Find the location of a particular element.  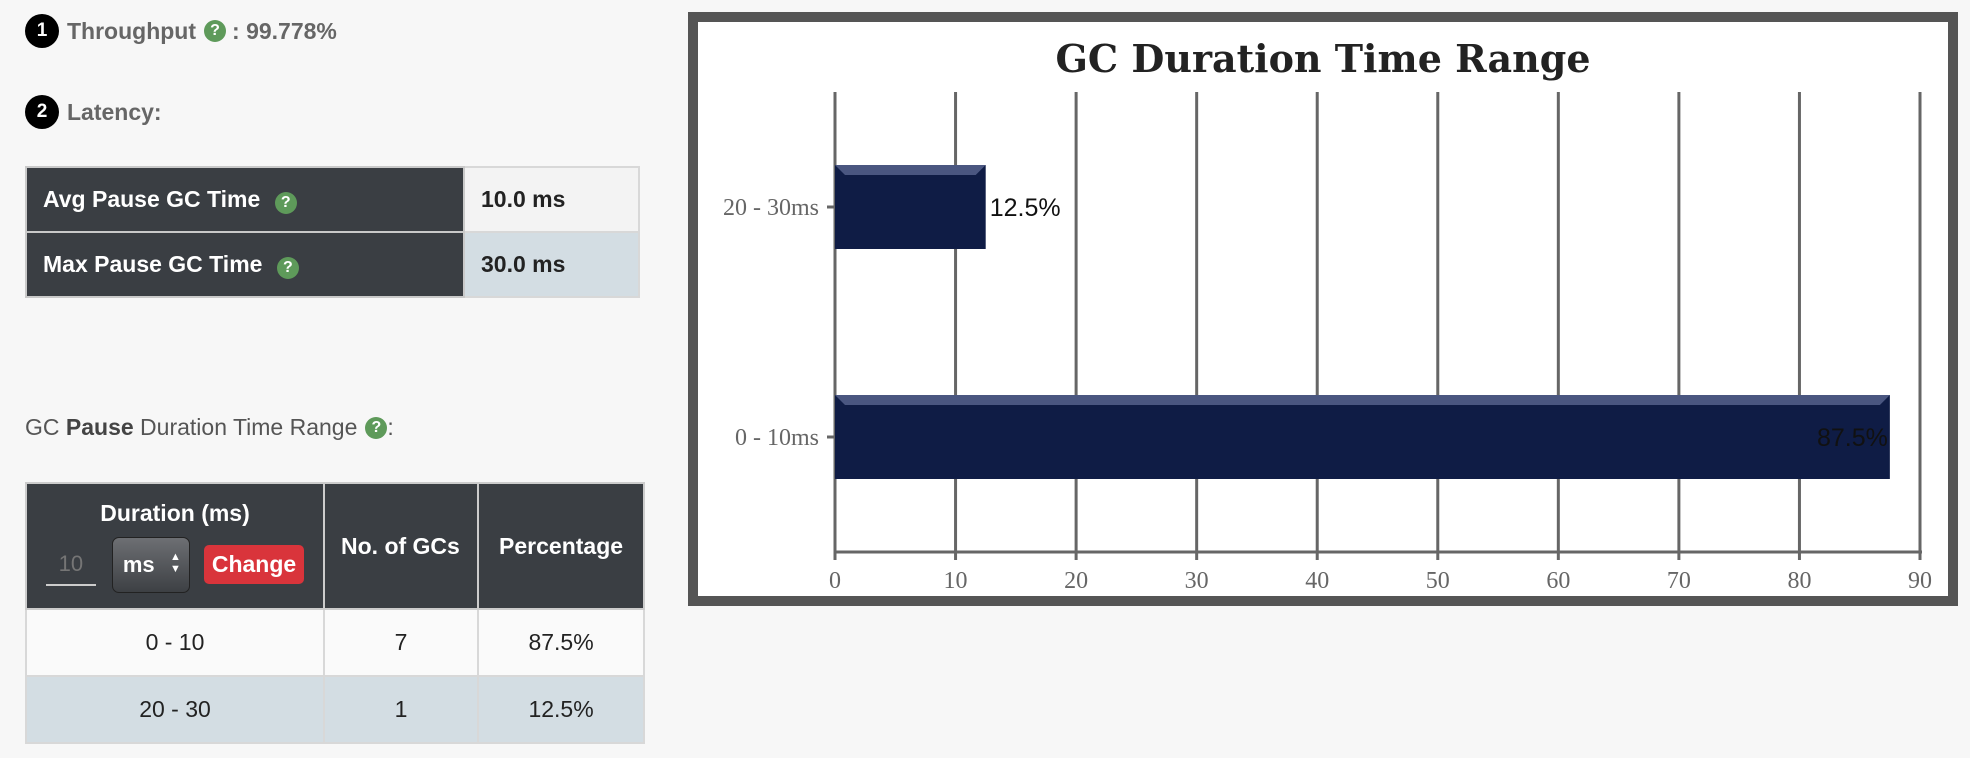

duration-input is located at coordinates (70, 564).